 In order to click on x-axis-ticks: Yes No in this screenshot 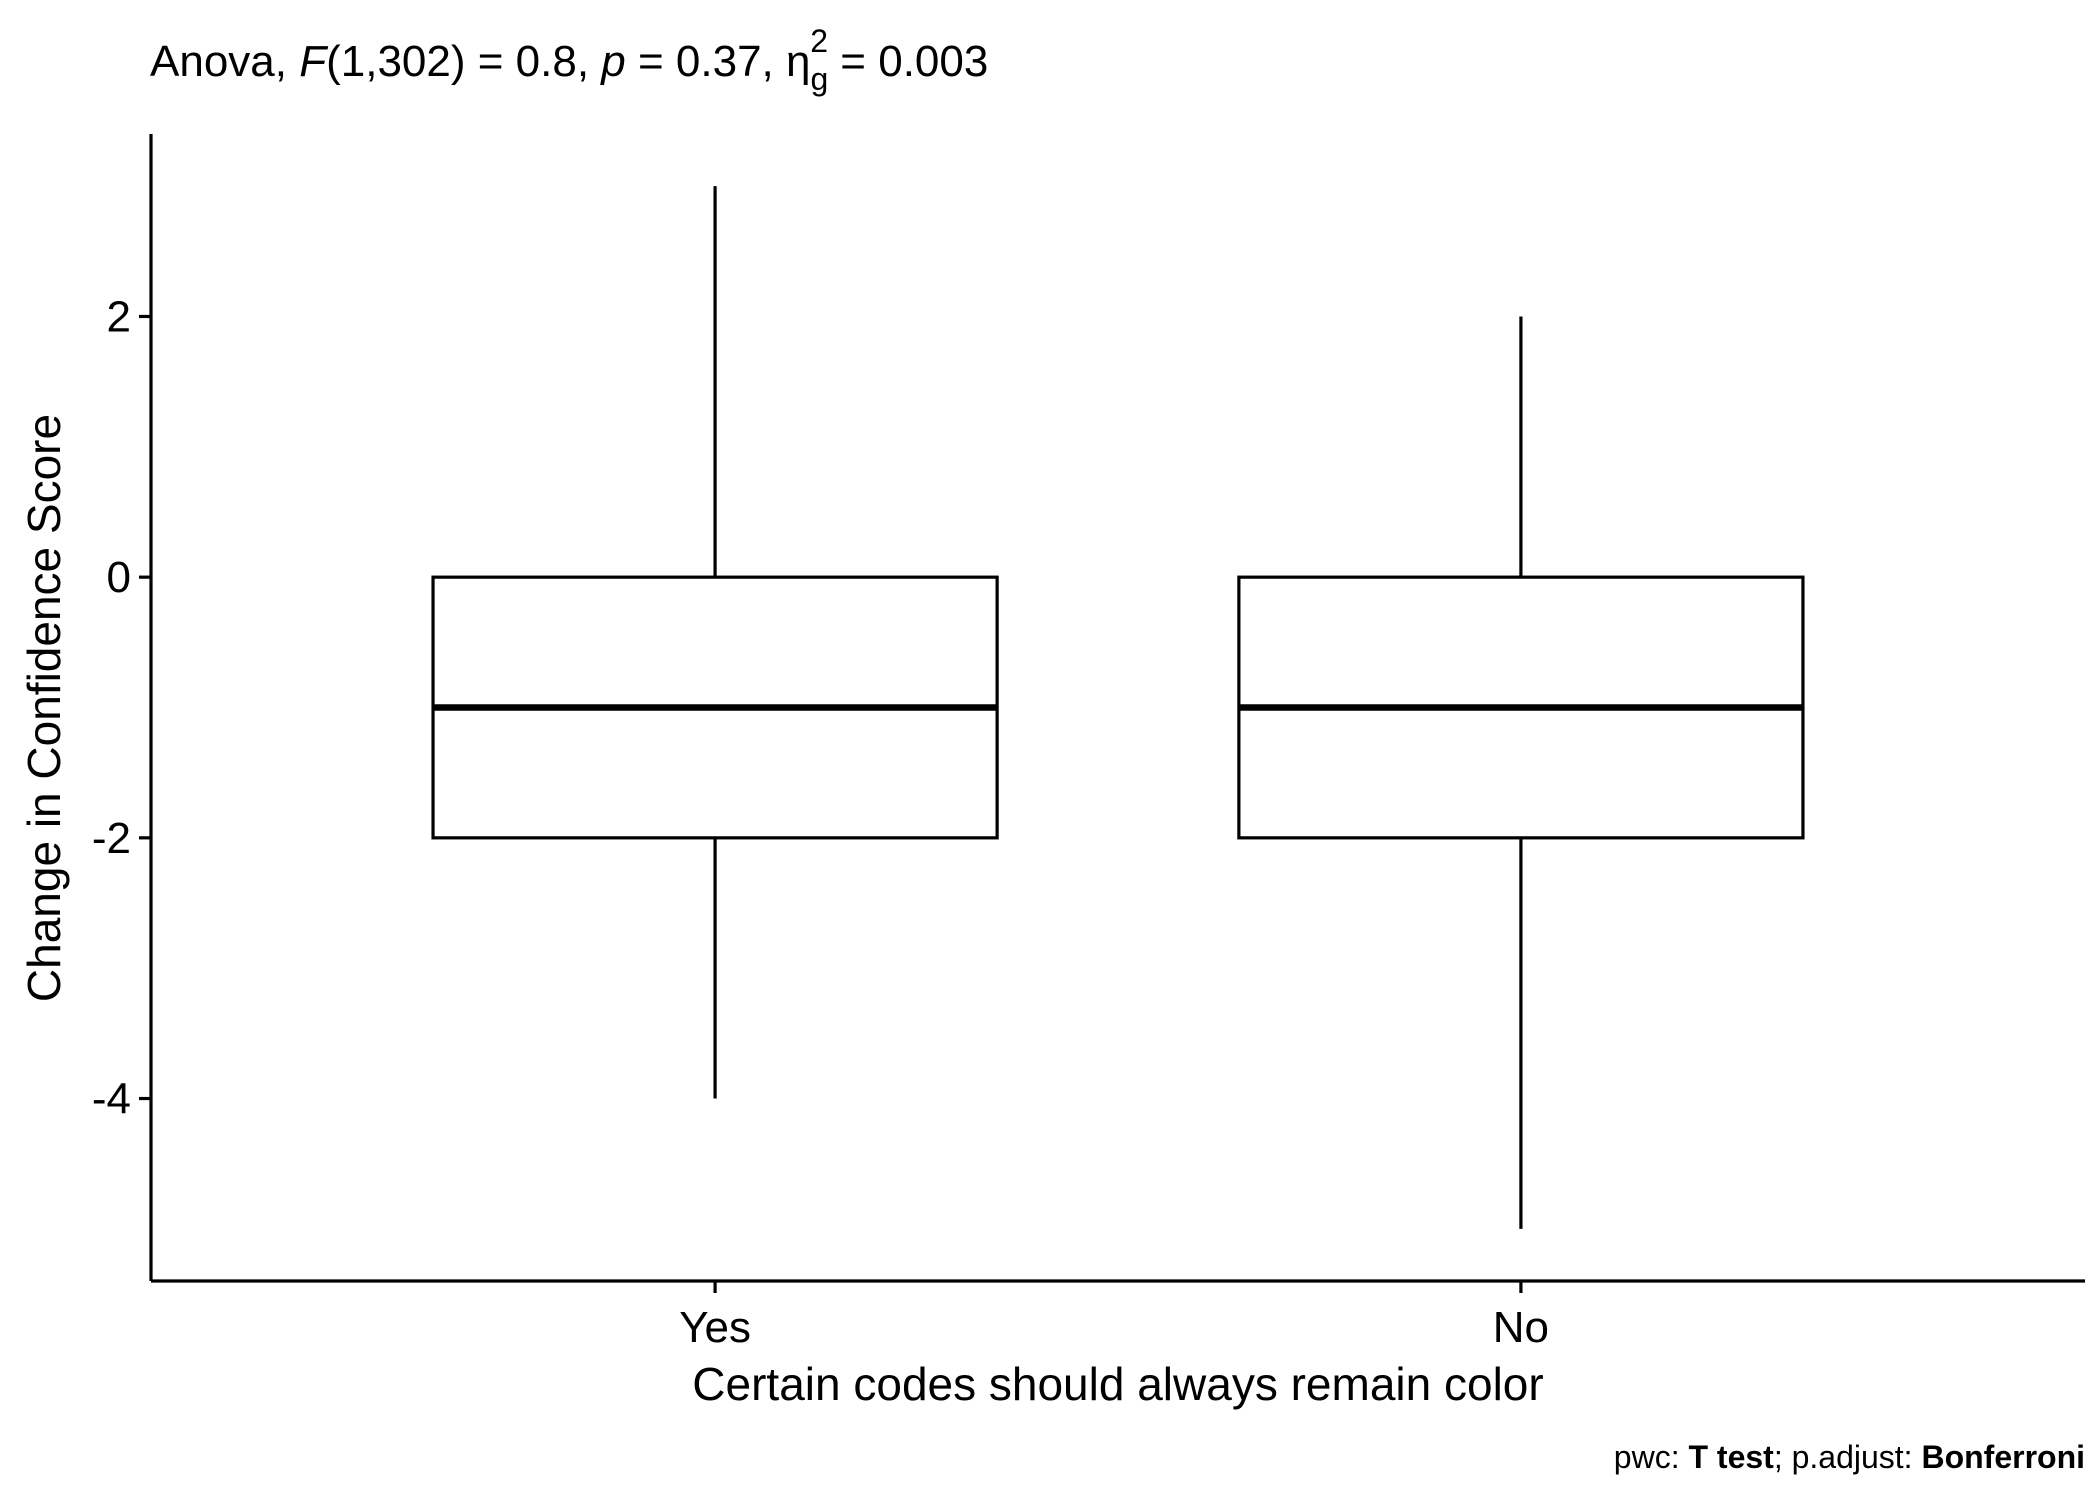, I will do `click(1114, 1316)`.